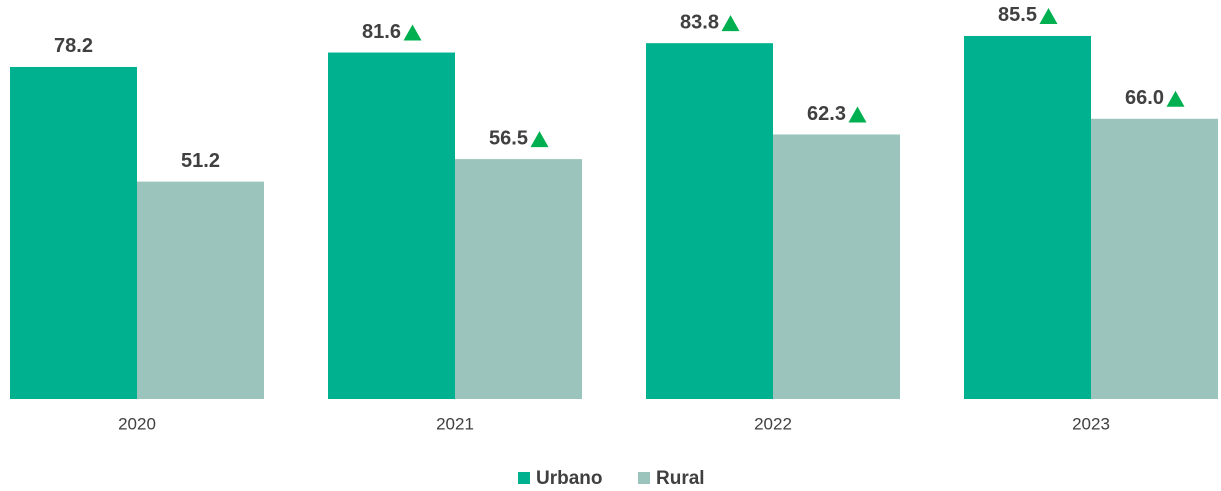 The width and height of the screenshot is (1221, 491). I want to click on value-label: 66.0, so click(1144, 98).